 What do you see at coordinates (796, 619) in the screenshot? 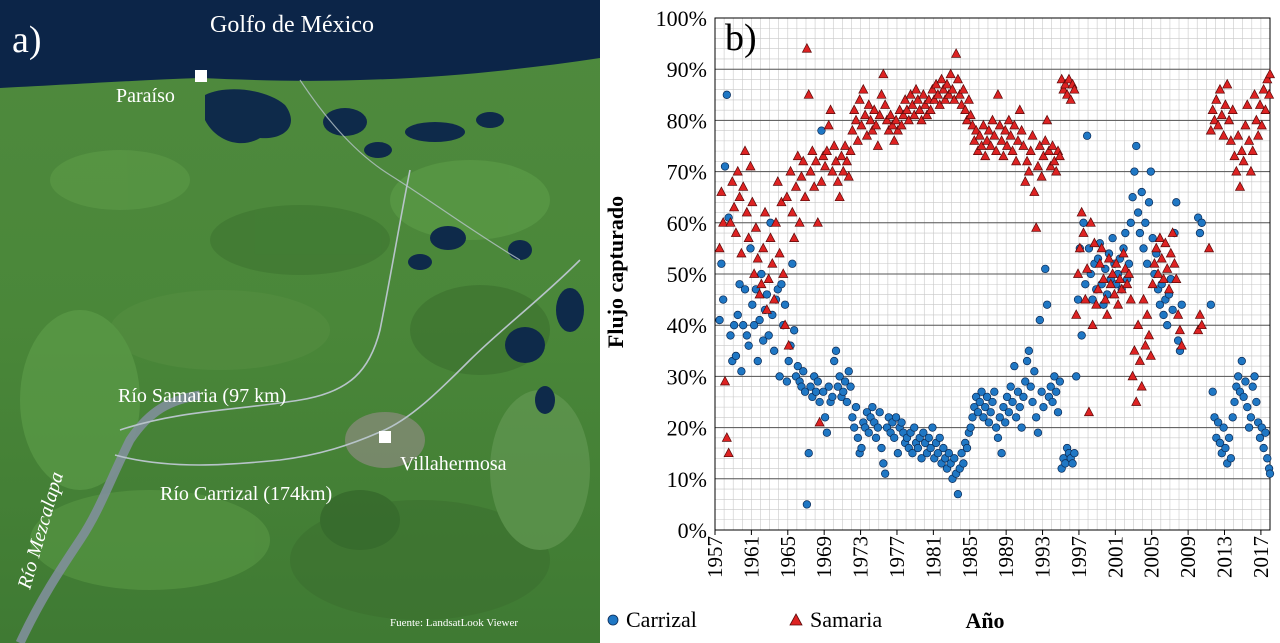
I see `legend-marker-samaria` at bounding box center [796, 619].